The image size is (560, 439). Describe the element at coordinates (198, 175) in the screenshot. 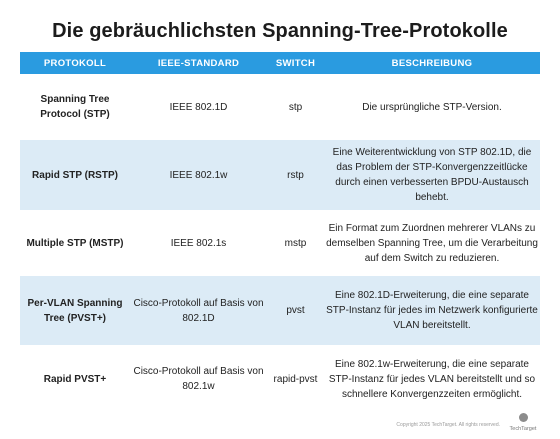

I see `standard-cell: IEEE 802.1w` at that location.